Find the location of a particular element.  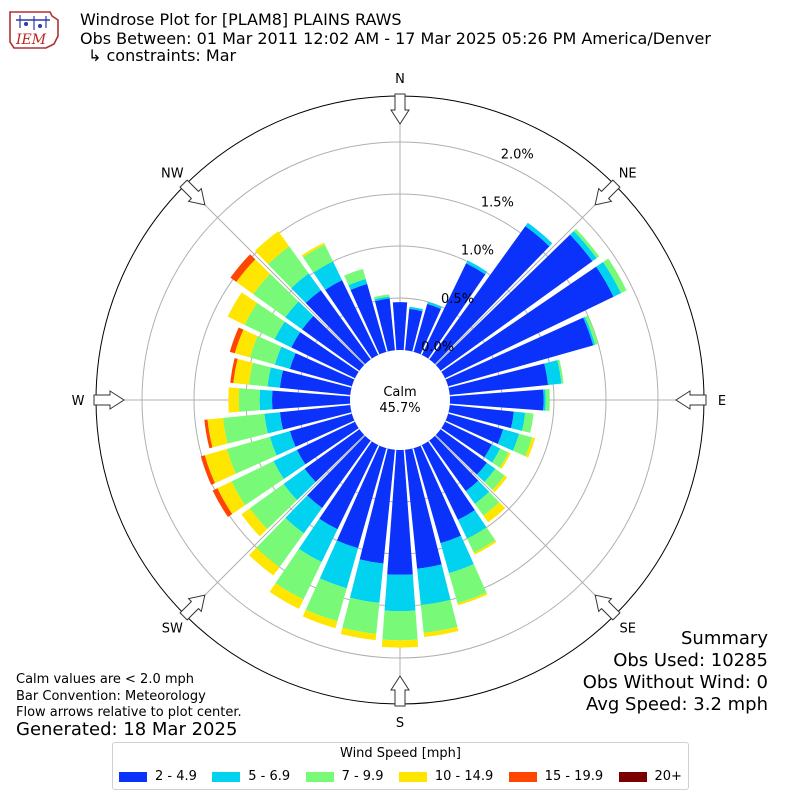

radial-tick-label: 0.0% is located at coordinates (437, 347).